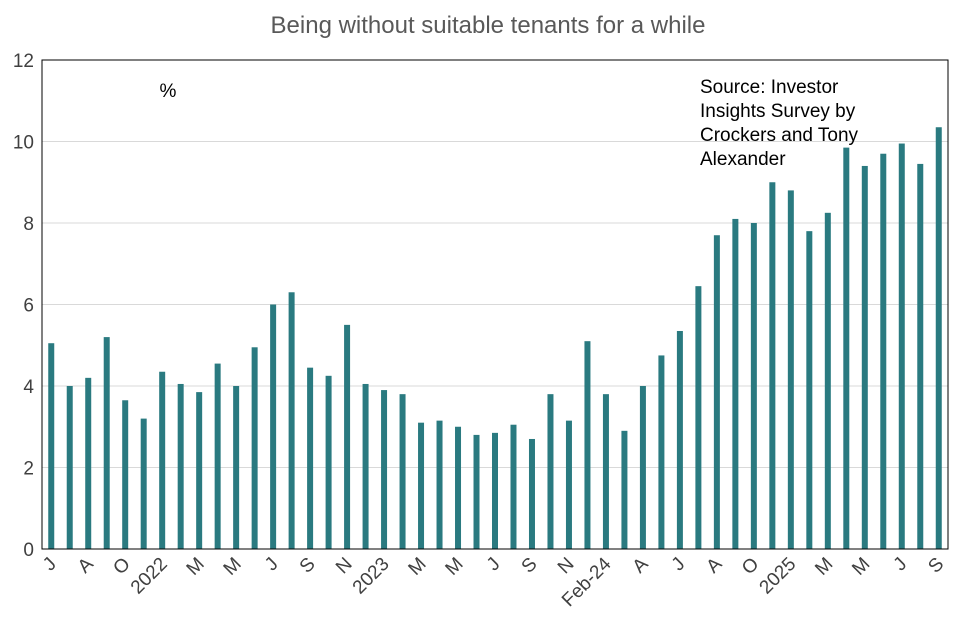 Image resolution: width=976 pixels, height=637 pixels. Describe the element at coordinates (28, 550) in the screenshot. I see `y-tick-label: 0` at that location.